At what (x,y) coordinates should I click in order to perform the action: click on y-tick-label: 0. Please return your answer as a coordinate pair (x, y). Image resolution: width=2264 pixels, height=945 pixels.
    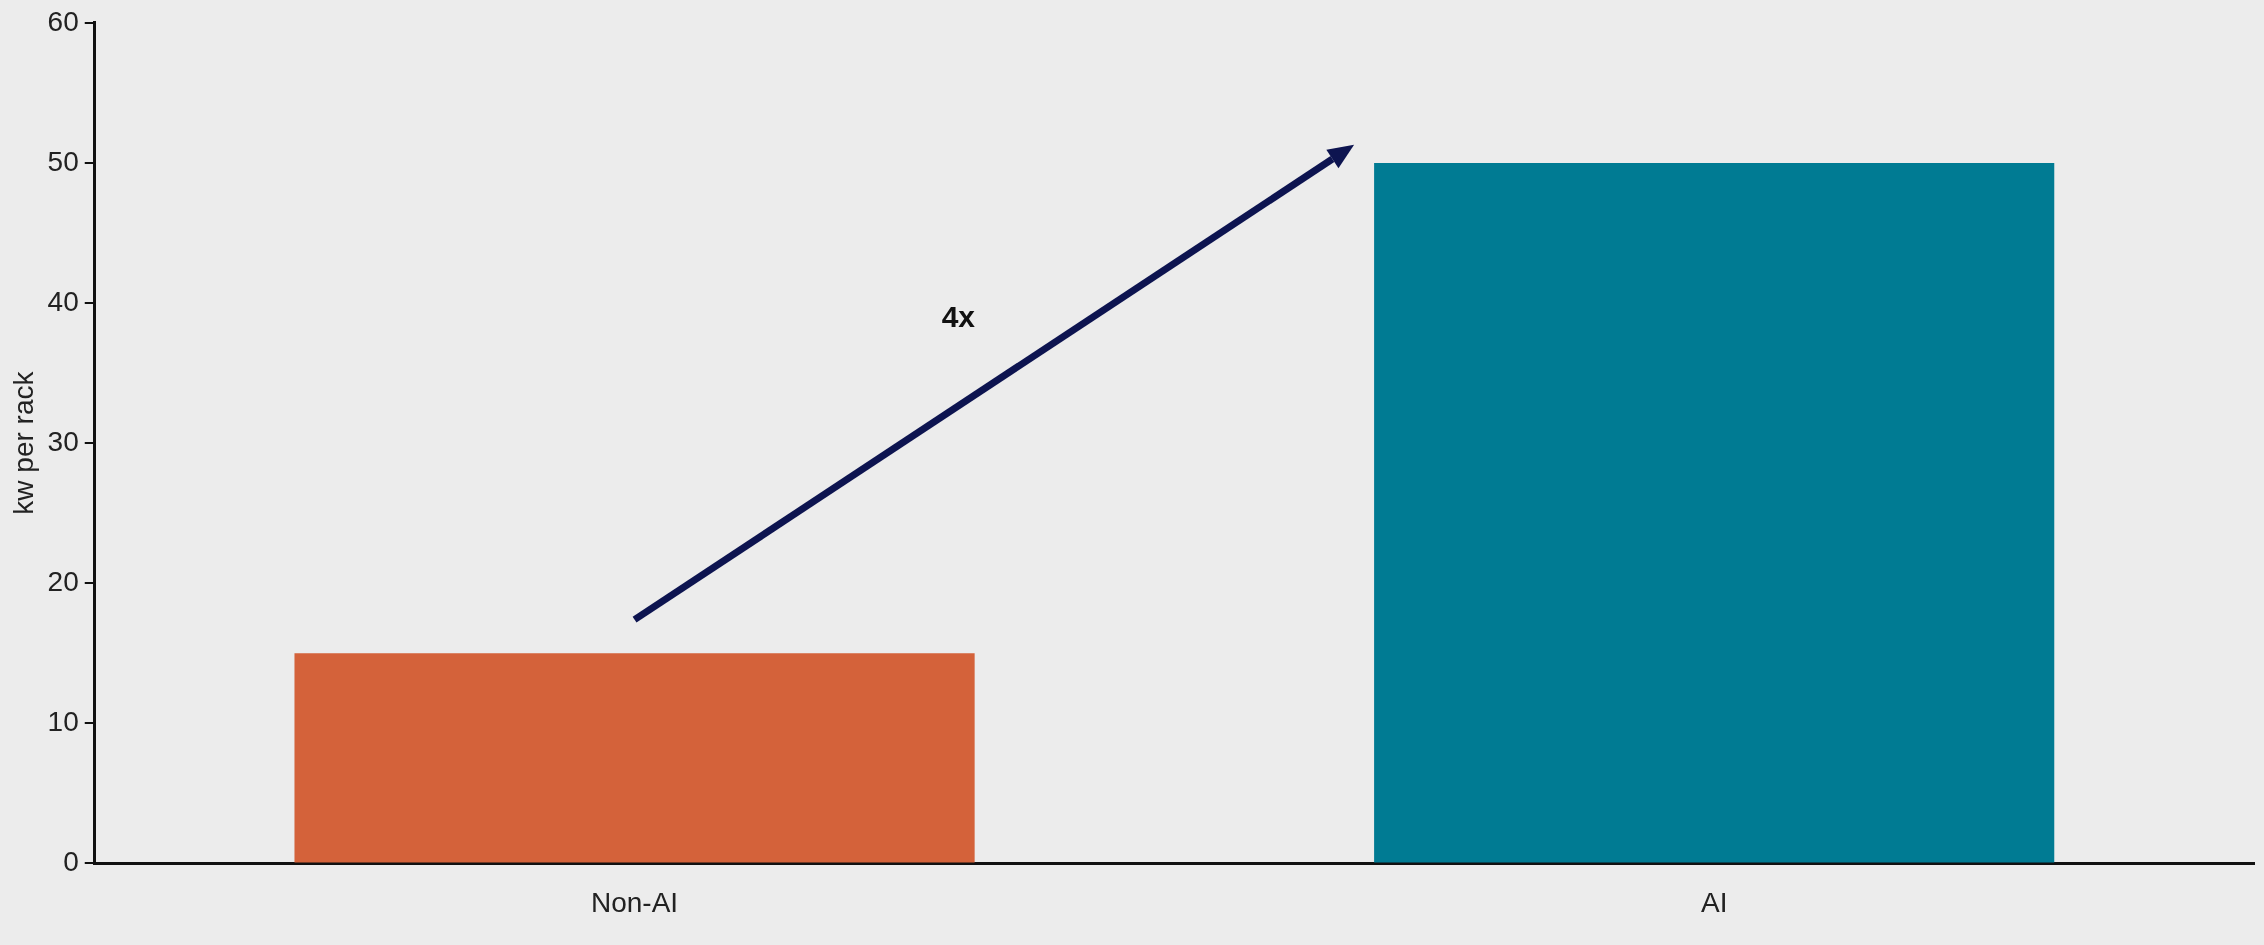
    Looking at the image, I should click on (71, 862).